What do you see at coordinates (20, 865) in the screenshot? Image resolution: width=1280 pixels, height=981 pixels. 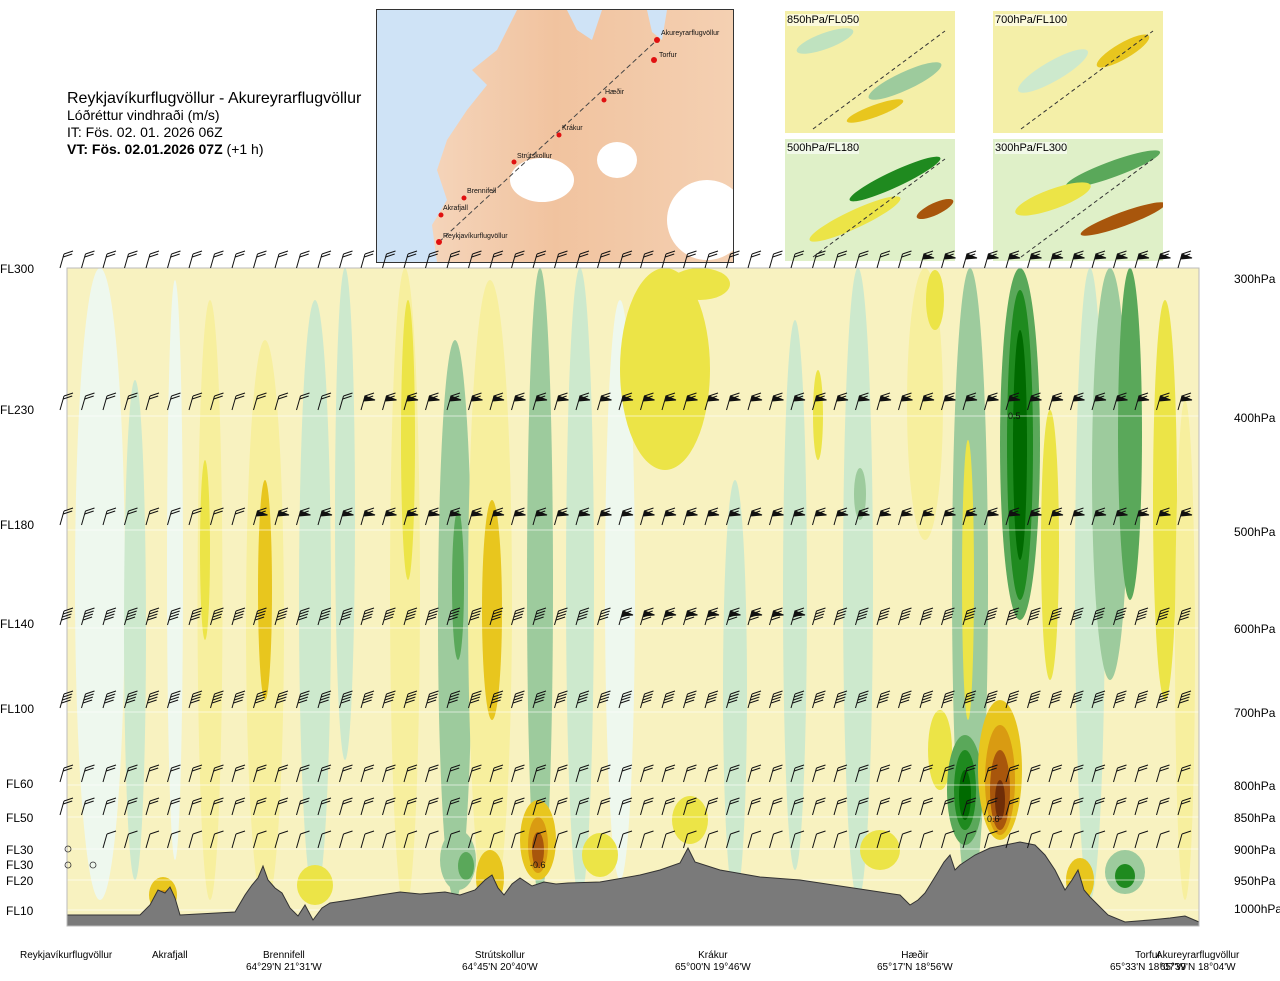 I see `fl-label-8: FL30` at bounding box center [20, 865].